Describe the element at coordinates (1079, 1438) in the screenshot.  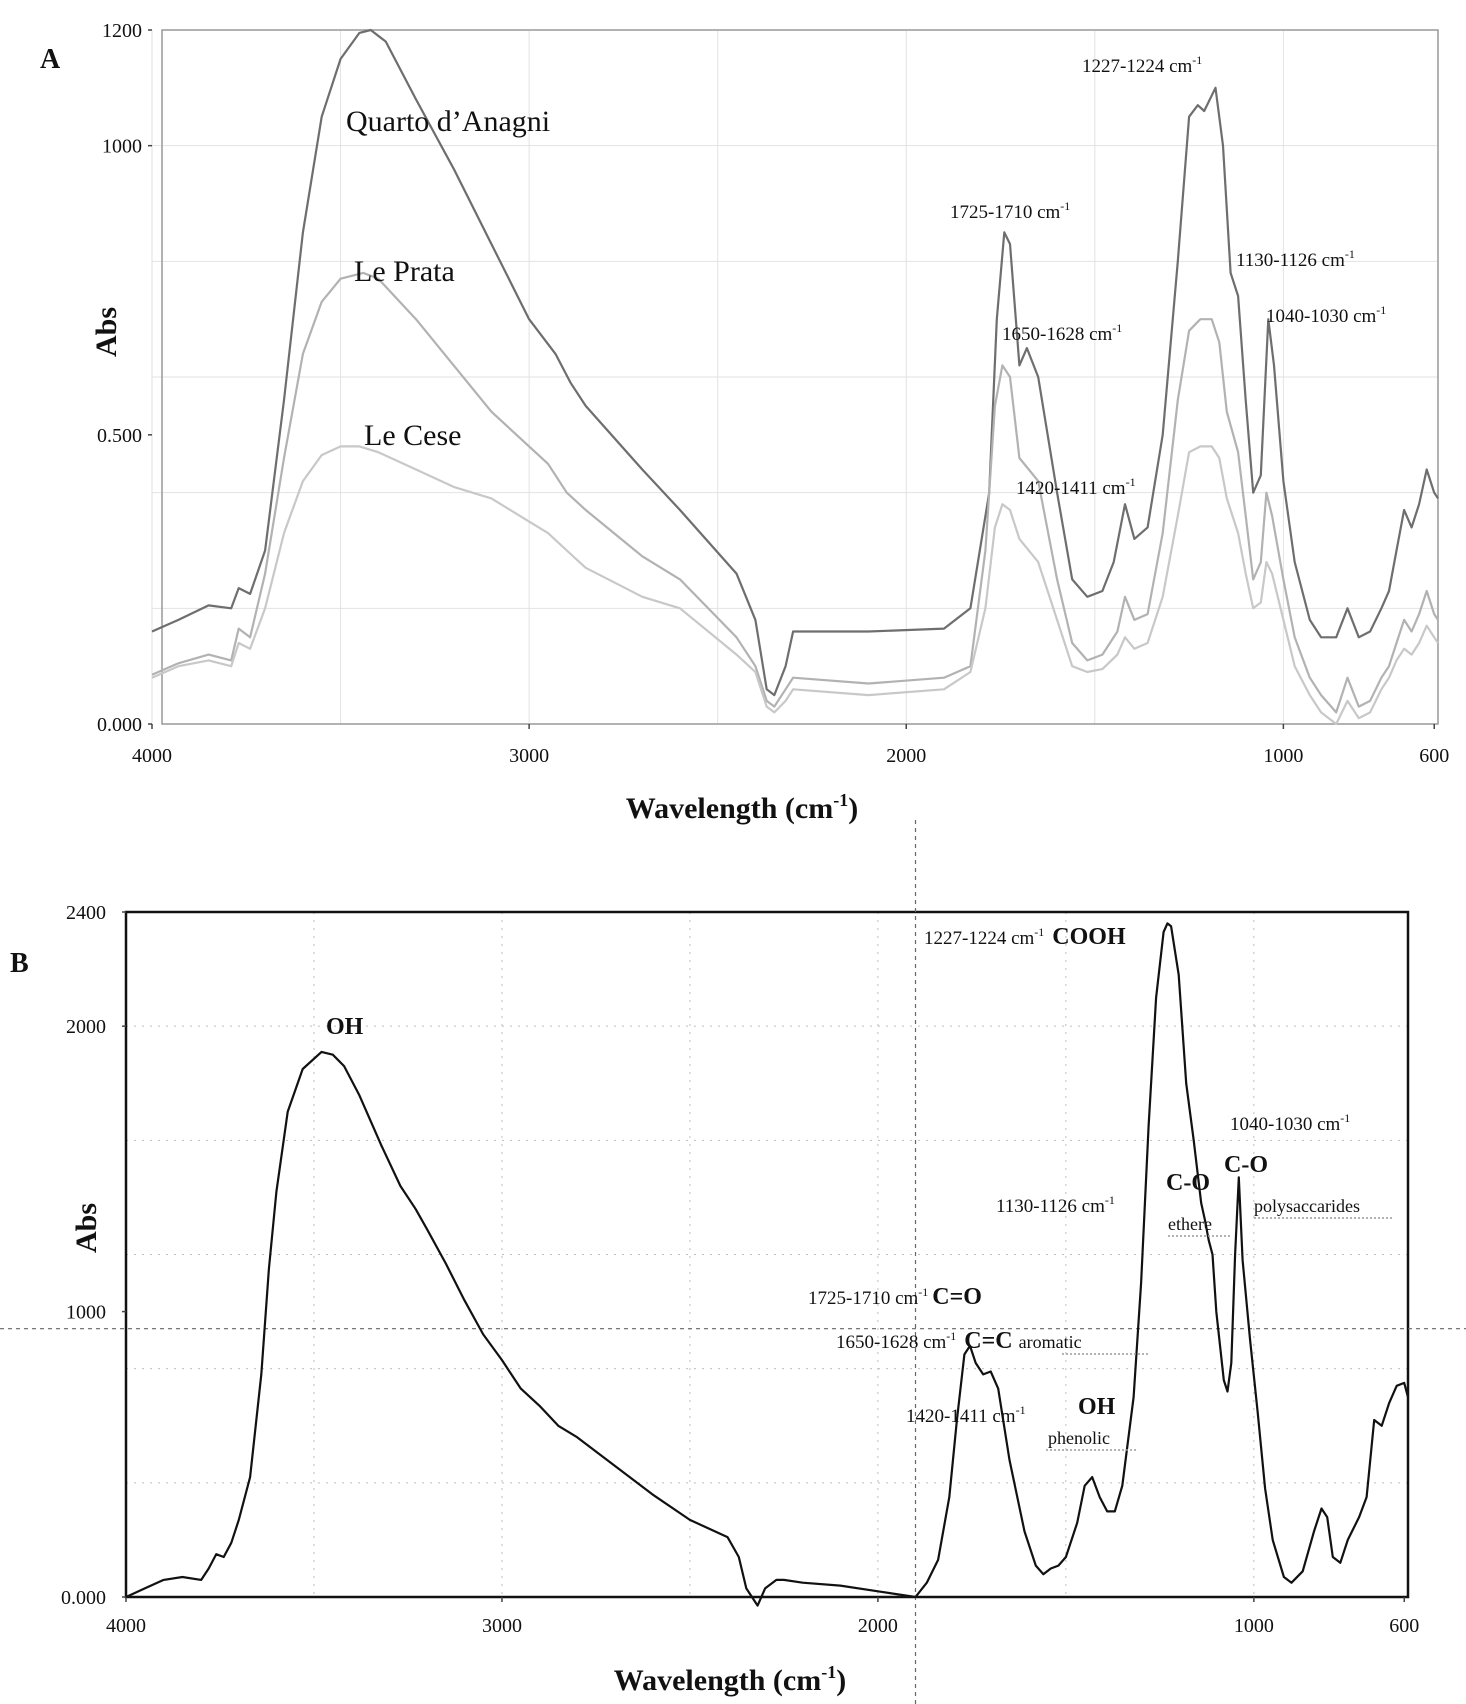
I see `annotation-phenolic: phenolic` at that location.